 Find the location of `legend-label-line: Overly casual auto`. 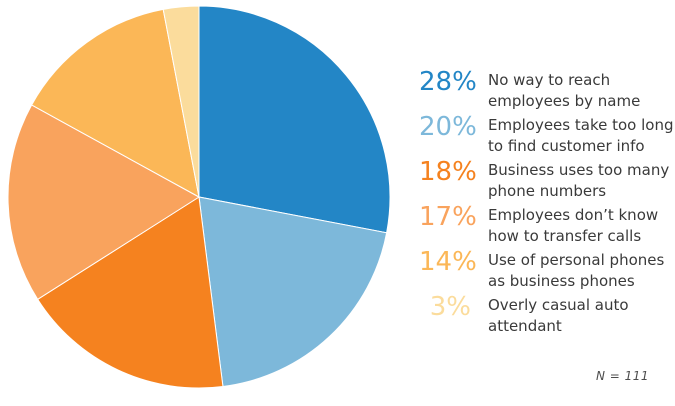

legend-label-line: Overly casual auto is located at coordinates (558, 305).